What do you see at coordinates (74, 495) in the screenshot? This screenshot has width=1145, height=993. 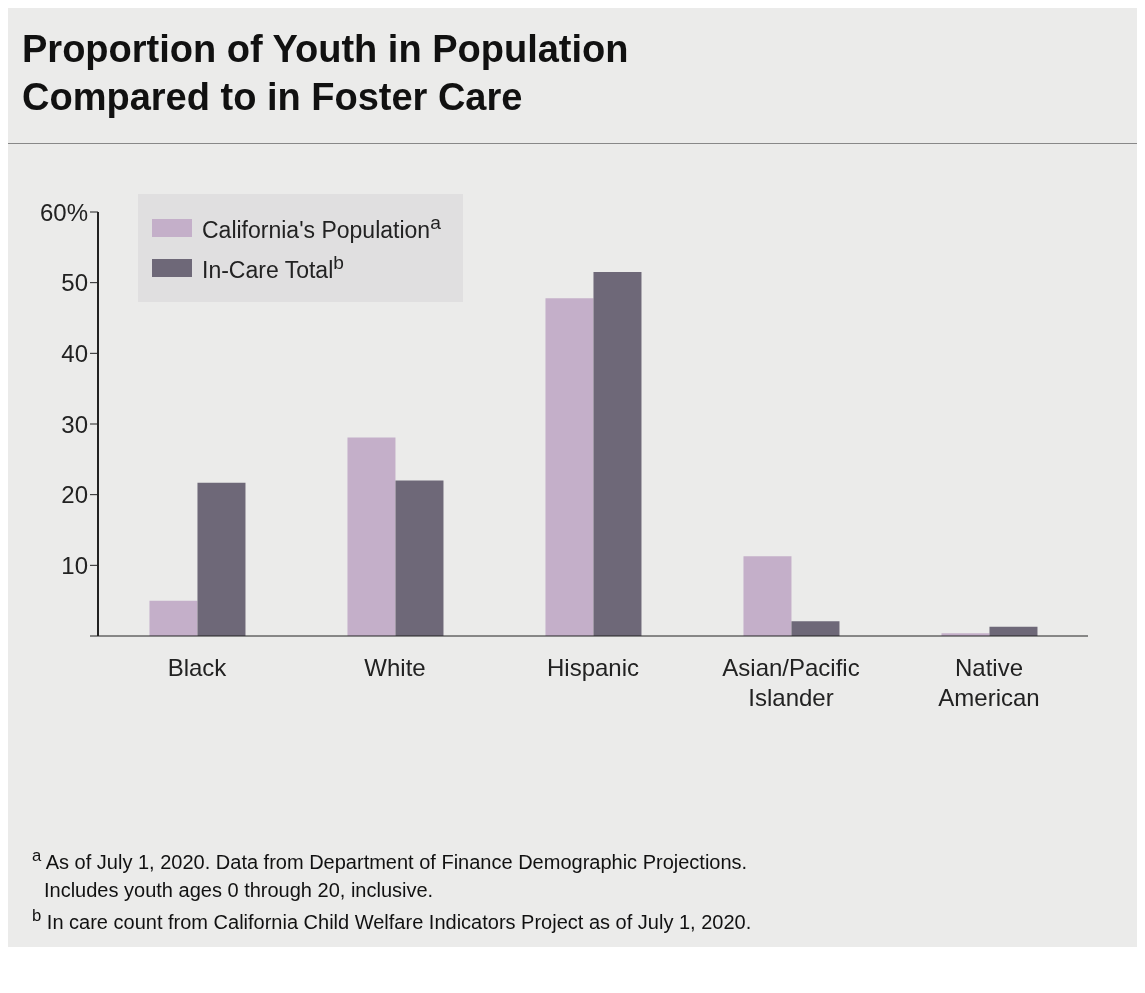 I see `y-tick-label: 20` at bounding box center [74, 495].